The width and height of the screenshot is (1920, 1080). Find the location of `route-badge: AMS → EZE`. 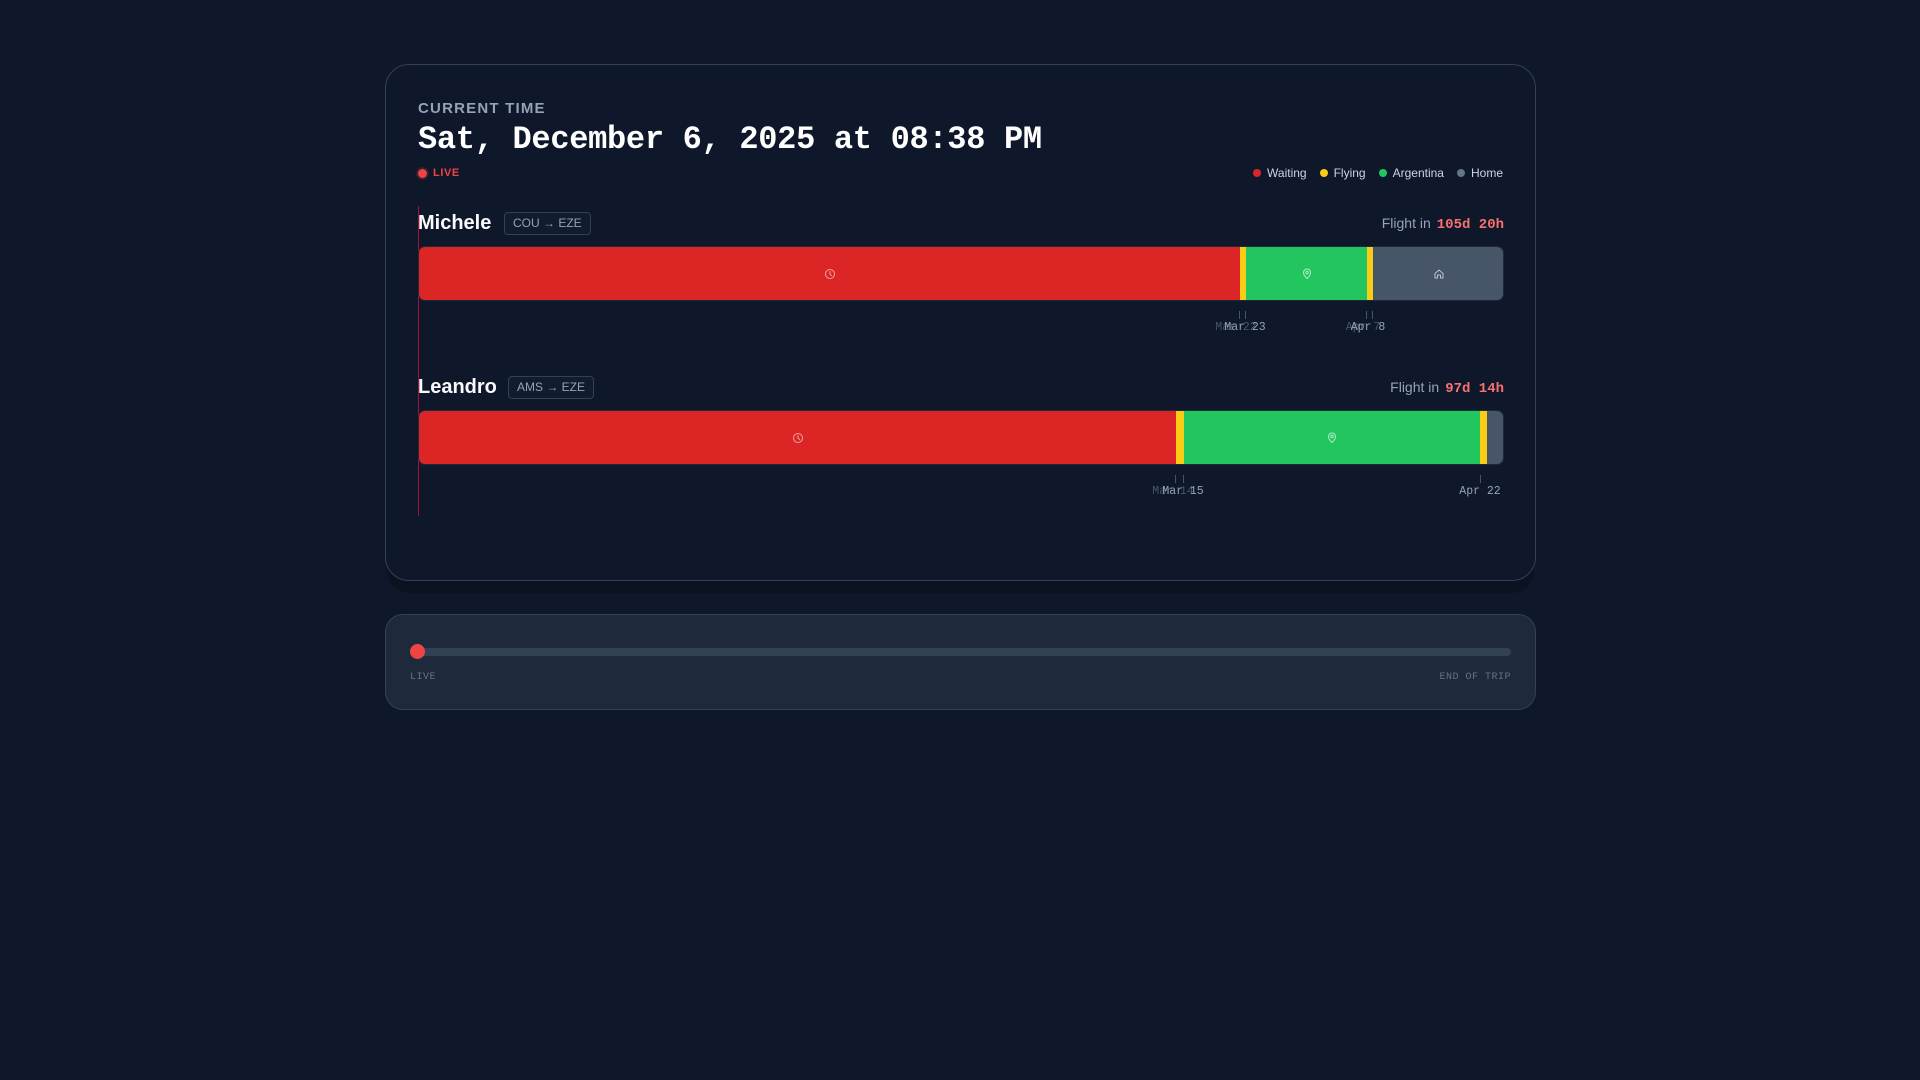

route-badge: AMS → EZE is located at coordinates (551, 387).